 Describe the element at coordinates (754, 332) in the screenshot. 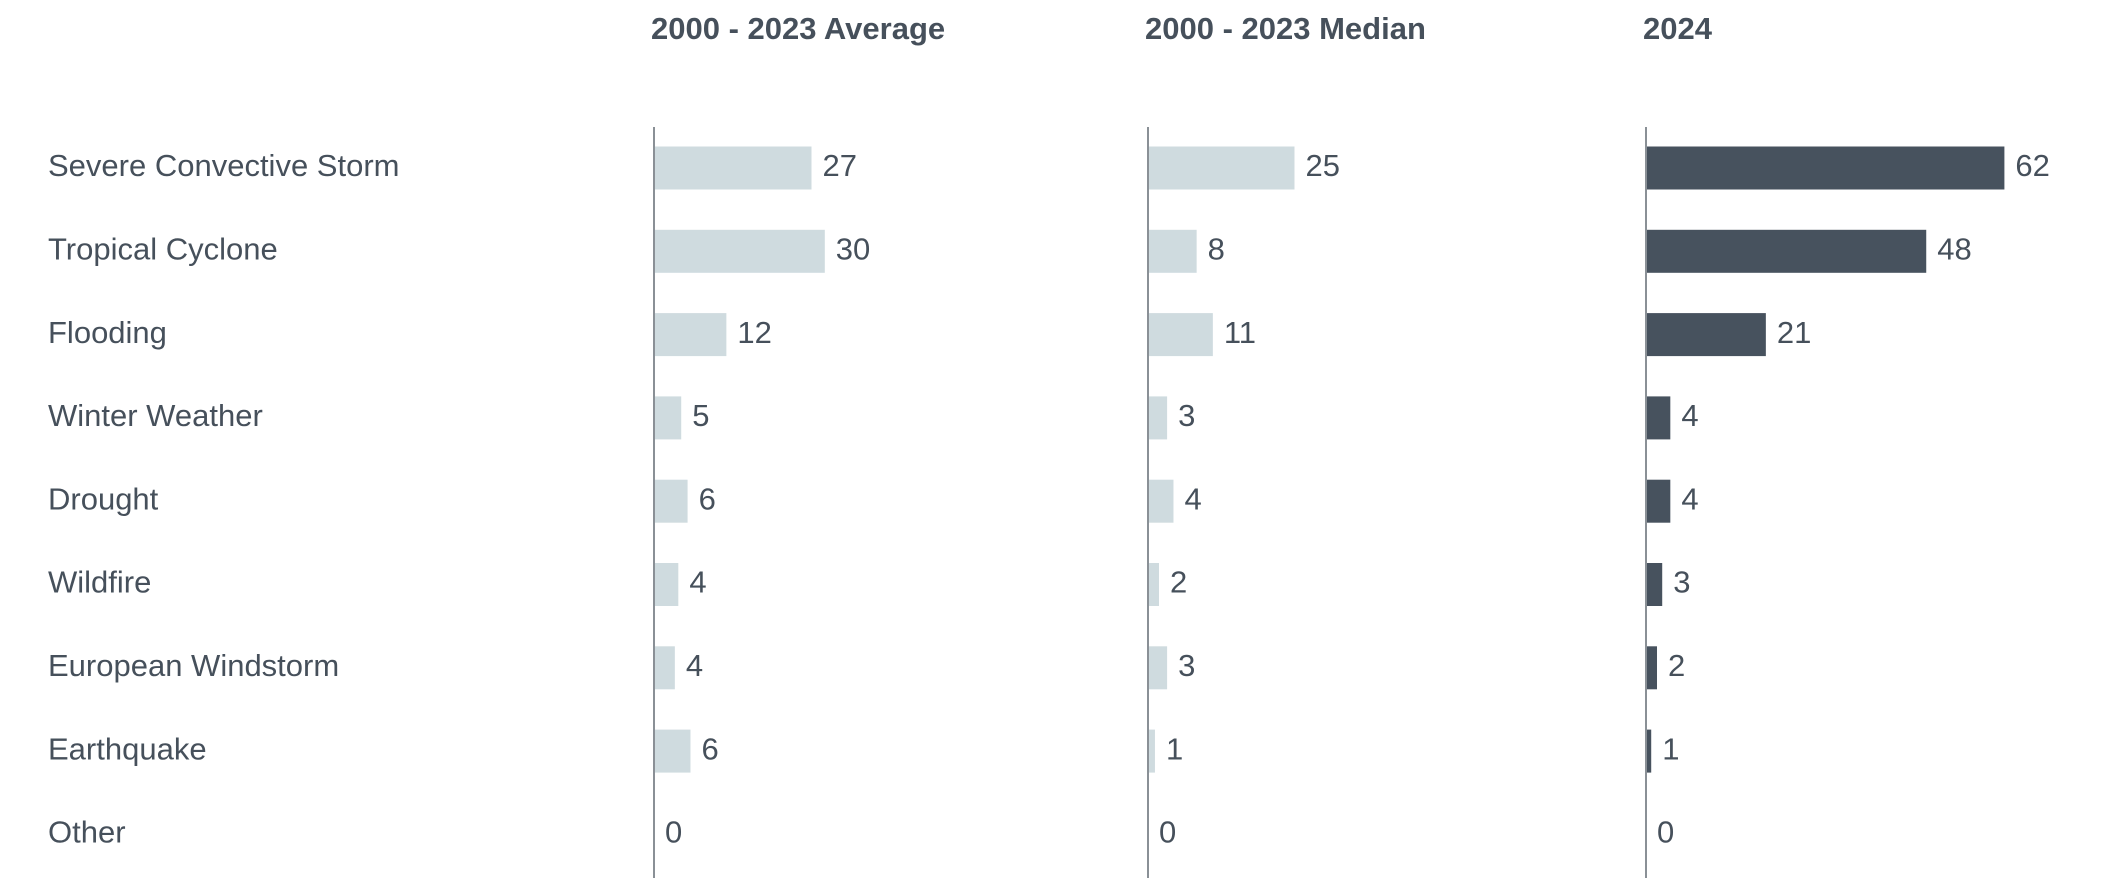

I see `value-label: 12` at that location.